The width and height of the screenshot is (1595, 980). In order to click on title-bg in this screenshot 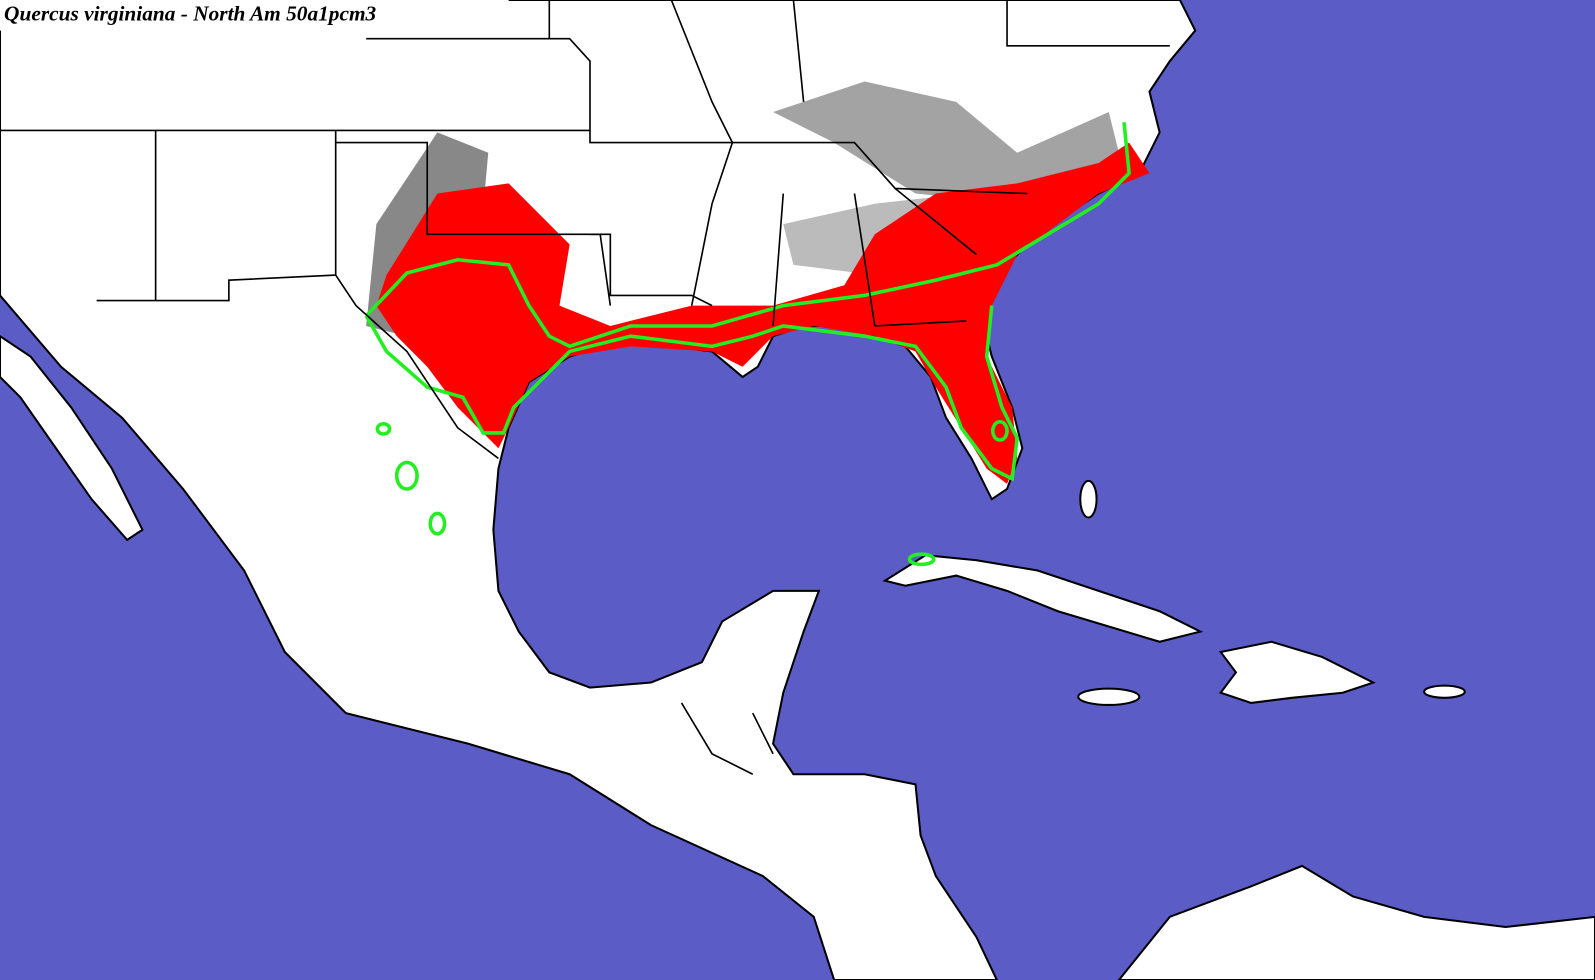, I will do `click(254, 15)`.